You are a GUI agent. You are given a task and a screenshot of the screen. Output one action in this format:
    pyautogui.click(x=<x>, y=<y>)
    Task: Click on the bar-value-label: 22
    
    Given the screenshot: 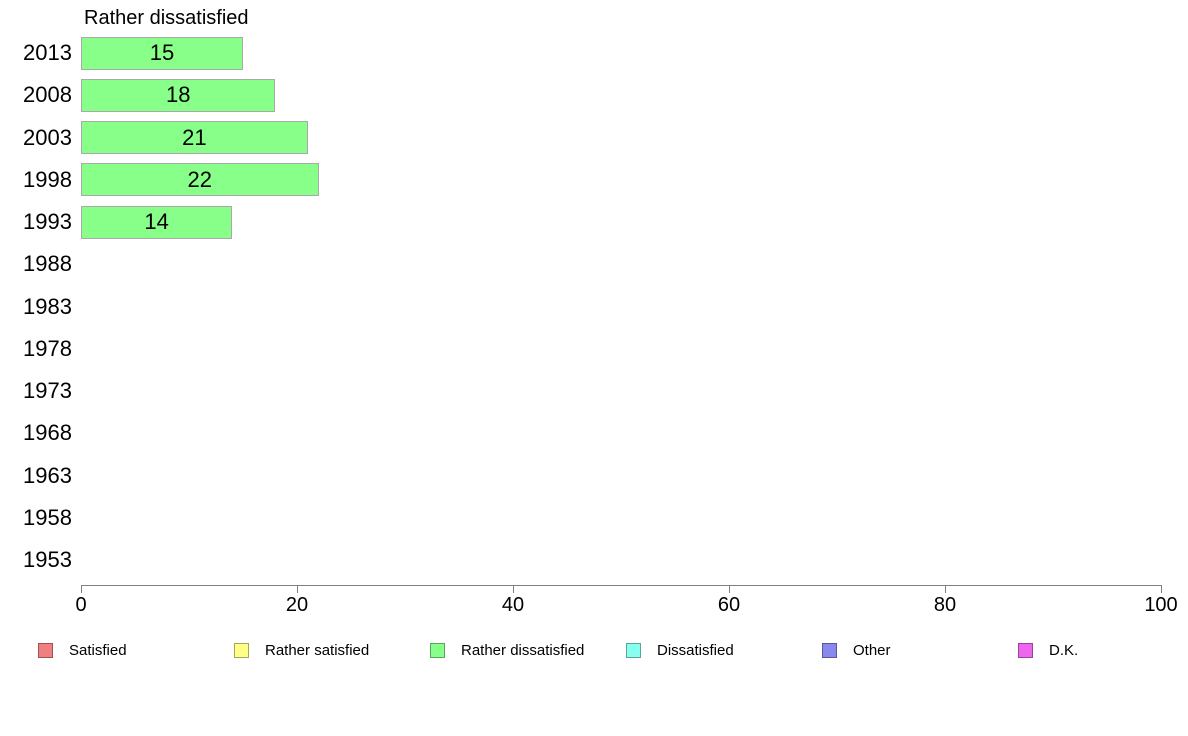 What is the action you would take?
    pyautogui.click(x=200, y=179)
    